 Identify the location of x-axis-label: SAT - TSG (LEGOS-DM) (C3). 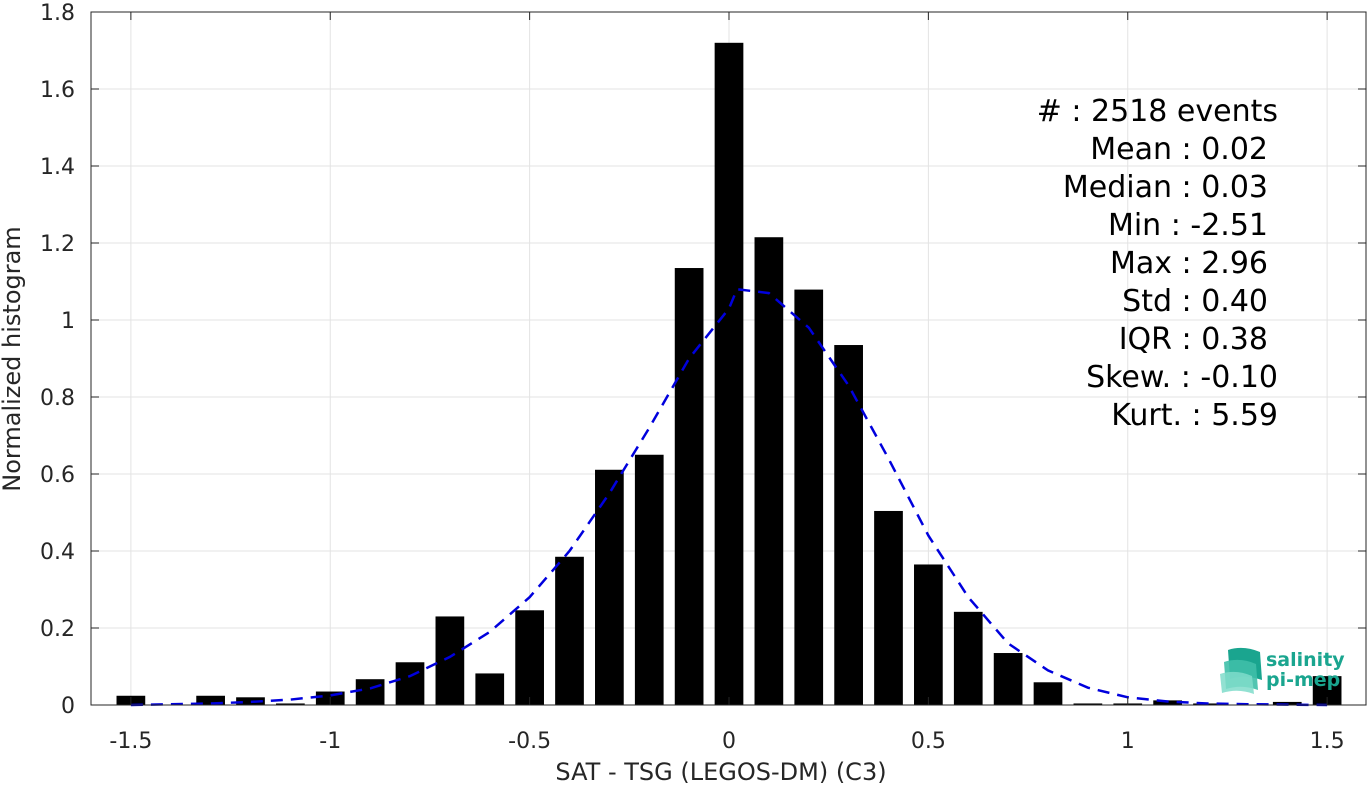
(720, 771).